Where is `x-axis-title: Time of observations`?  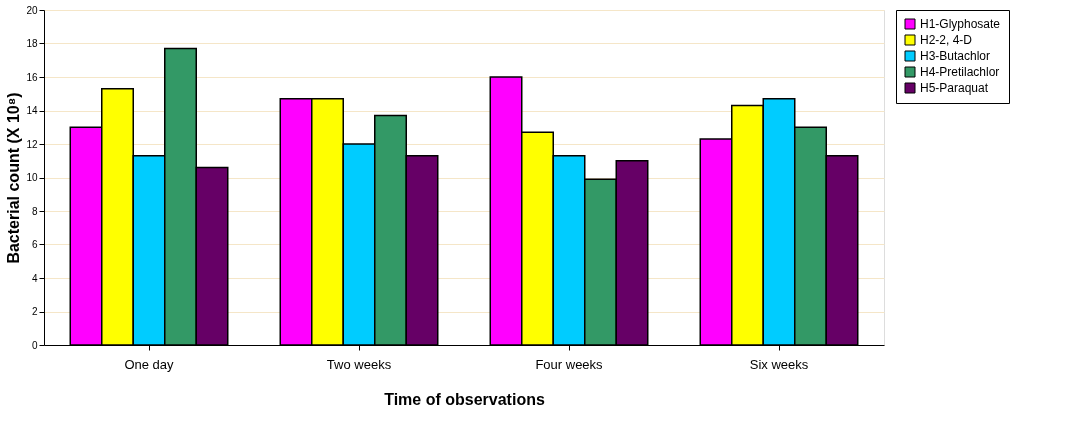 x-axis-title: Time of observations is located at coordinates (464, 399).